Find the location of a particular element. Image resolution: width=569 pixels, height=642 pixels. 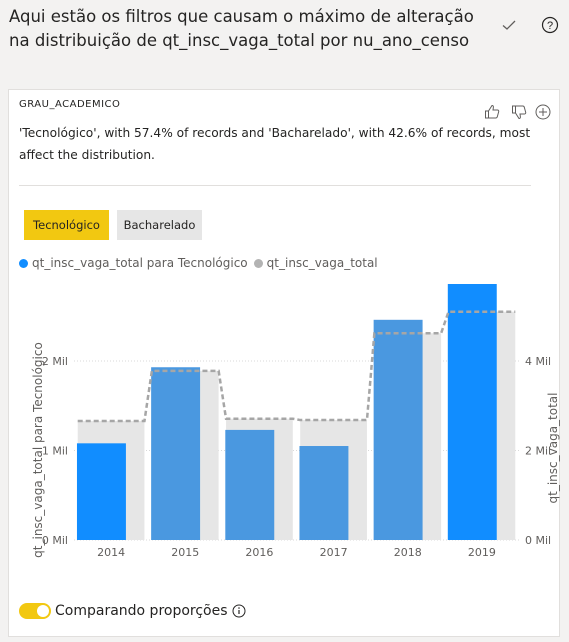

legend-item-series-a: qt_insc_vaga_total para Tecnológico is located at coordinates (133, 263).